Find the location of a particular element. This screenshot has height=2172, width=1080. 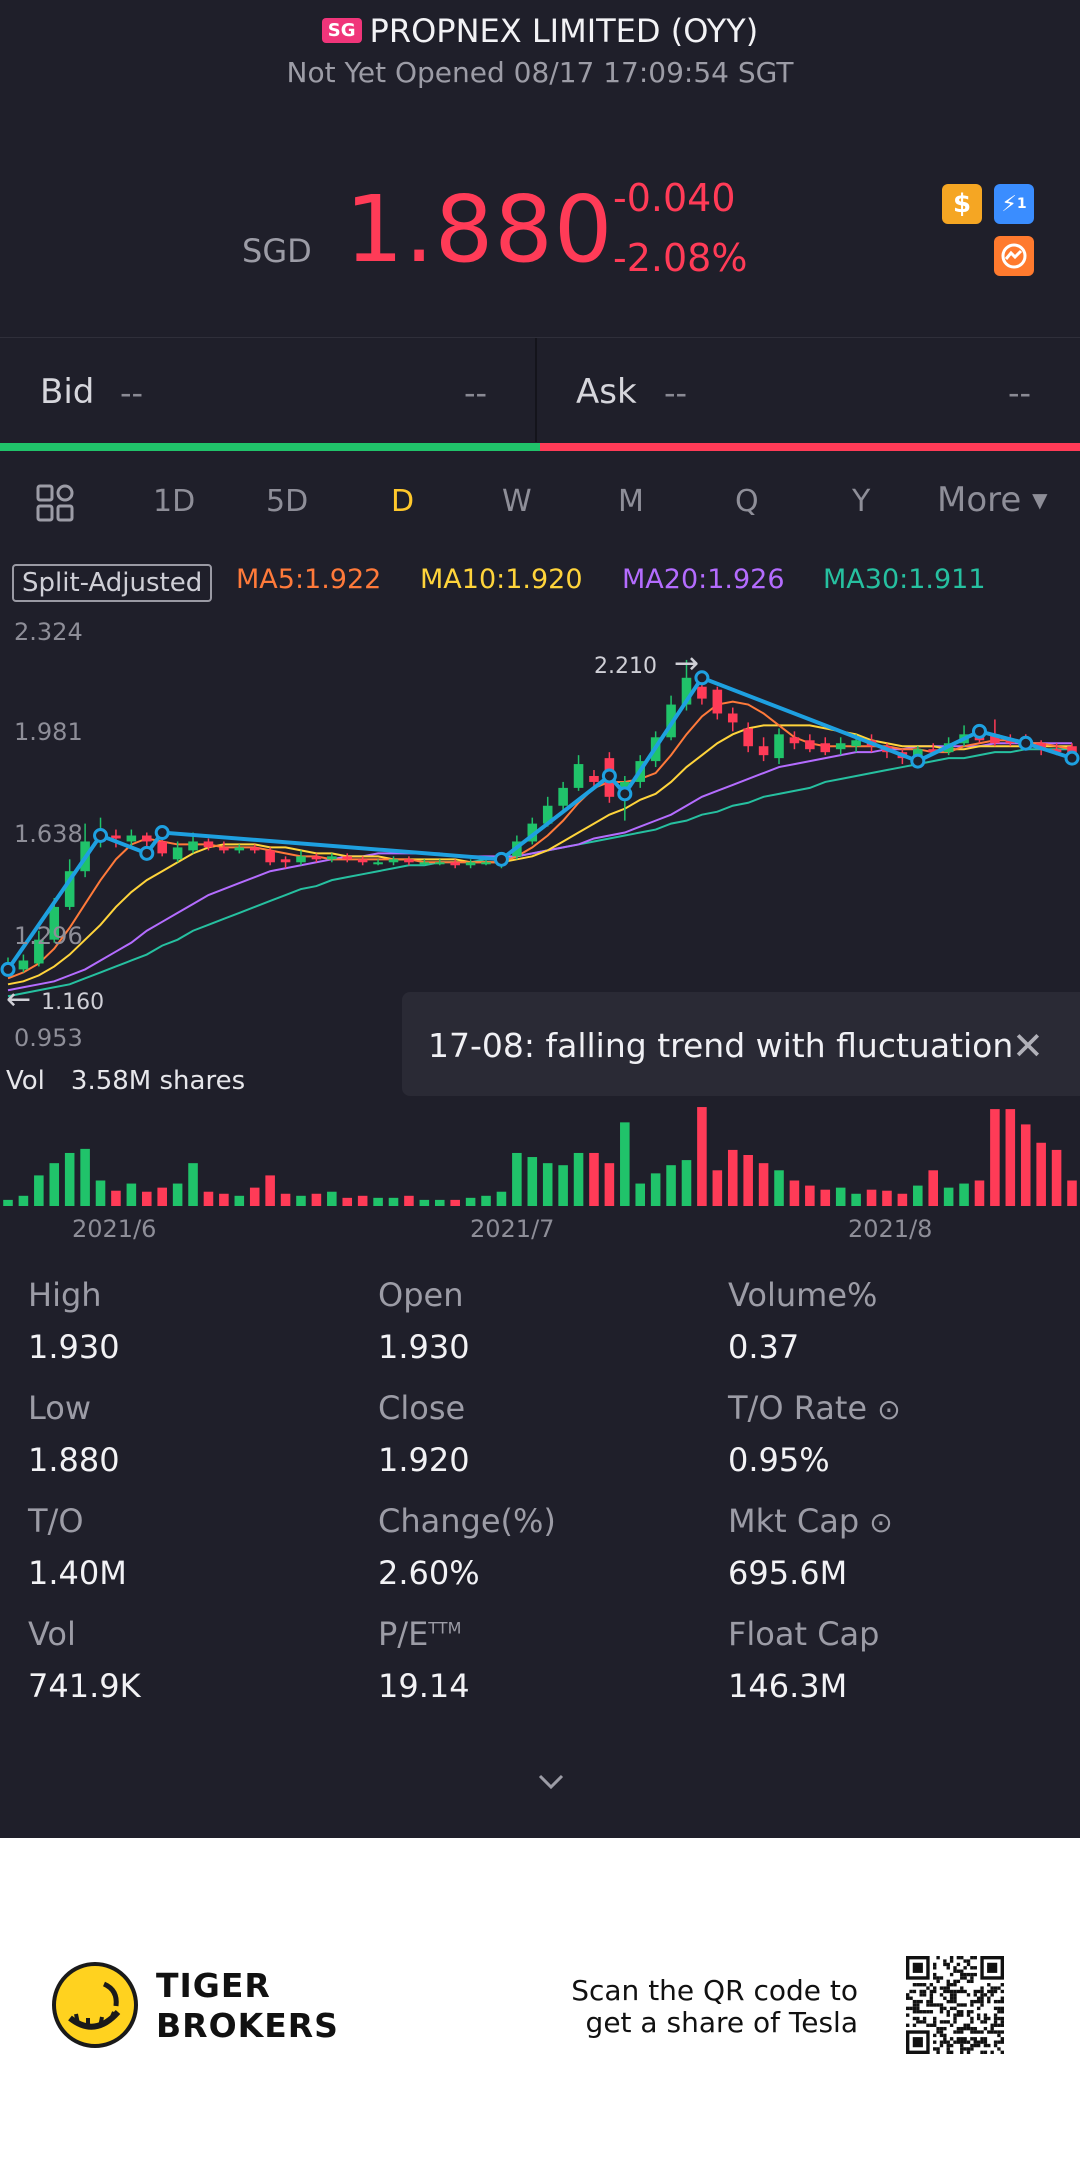

close-icon: ✕ is located at coordinates (1028, 1046).